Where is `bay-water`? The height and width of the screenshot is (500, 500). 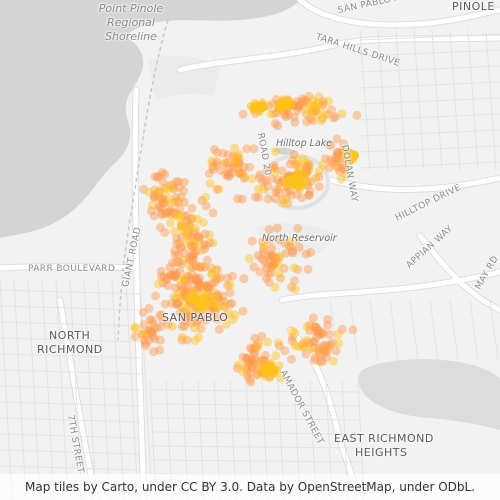 bay-water is located at coordinates (72, 119).